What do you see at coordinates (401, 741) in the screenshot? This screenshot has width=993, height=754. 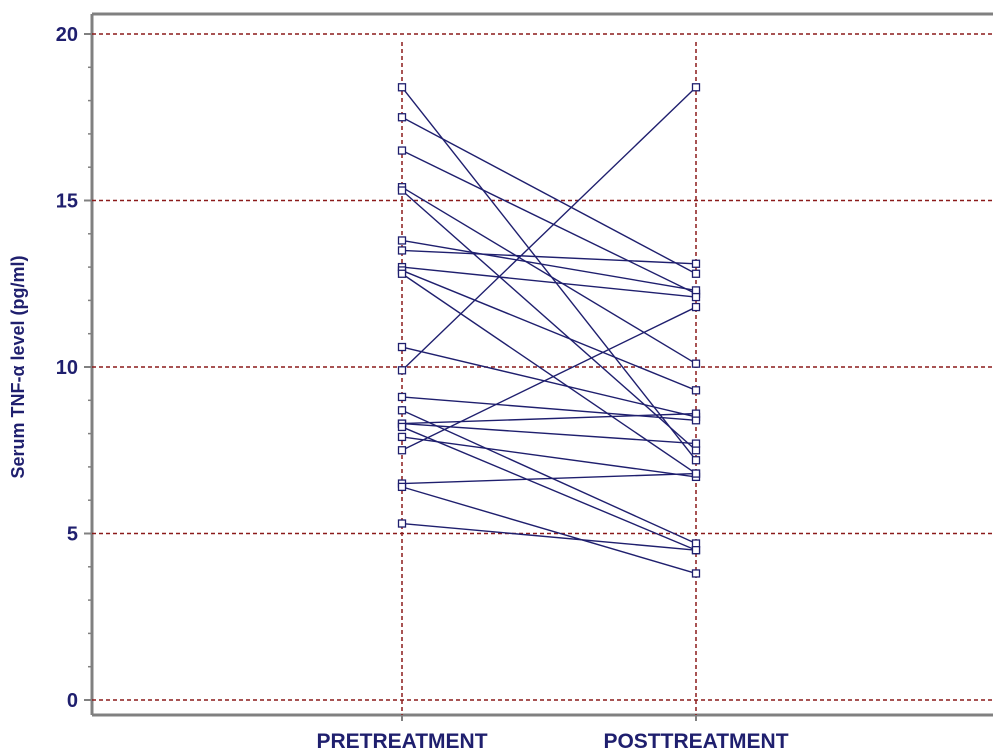 I see `x-tick-label: PRETREATMENT` at bounding box center [401, 741].